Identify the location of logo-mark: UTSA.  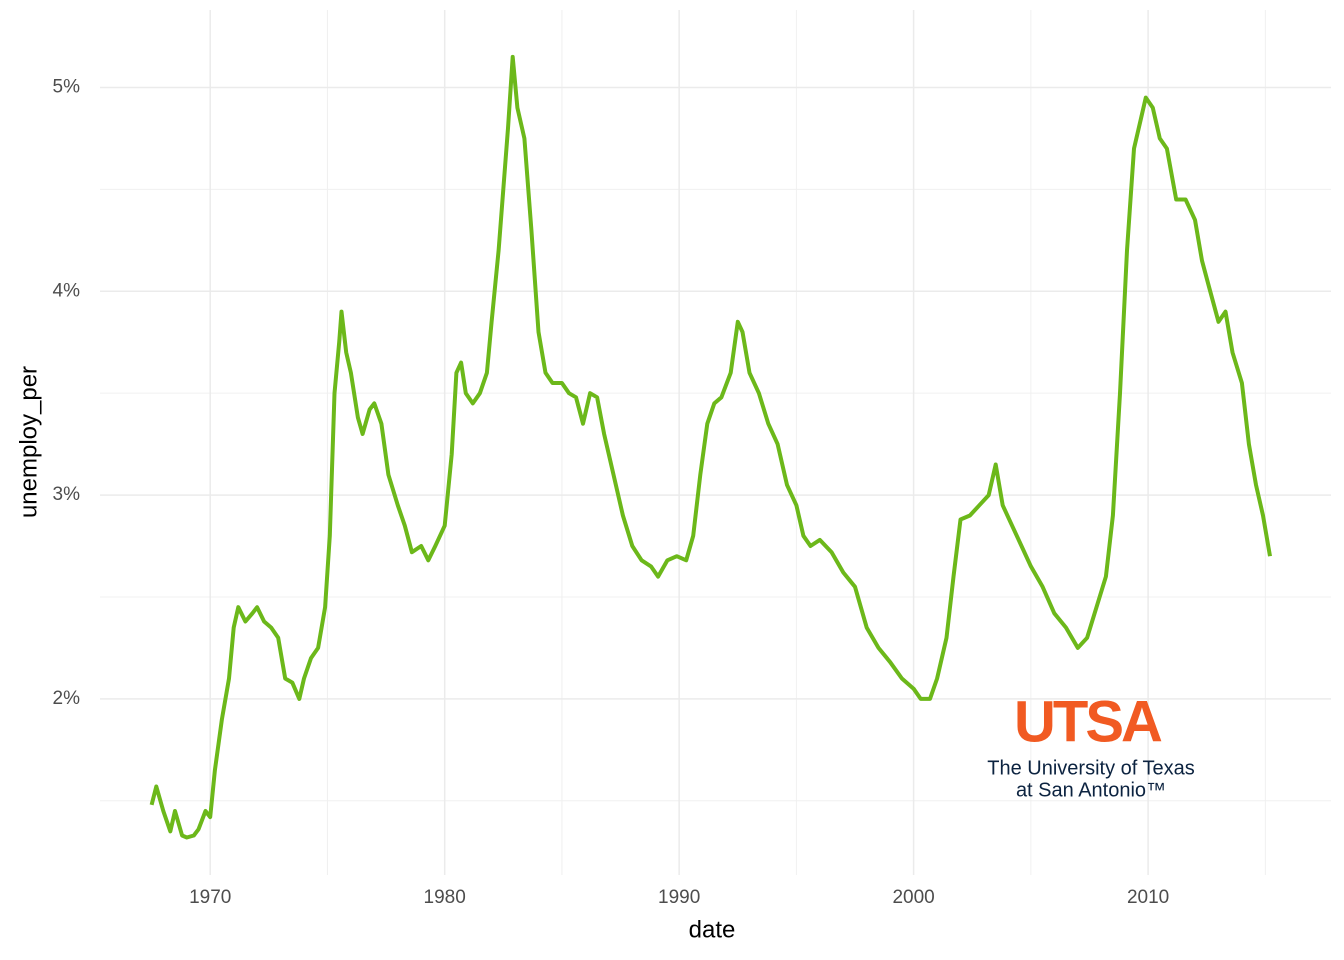
(1088, 721).